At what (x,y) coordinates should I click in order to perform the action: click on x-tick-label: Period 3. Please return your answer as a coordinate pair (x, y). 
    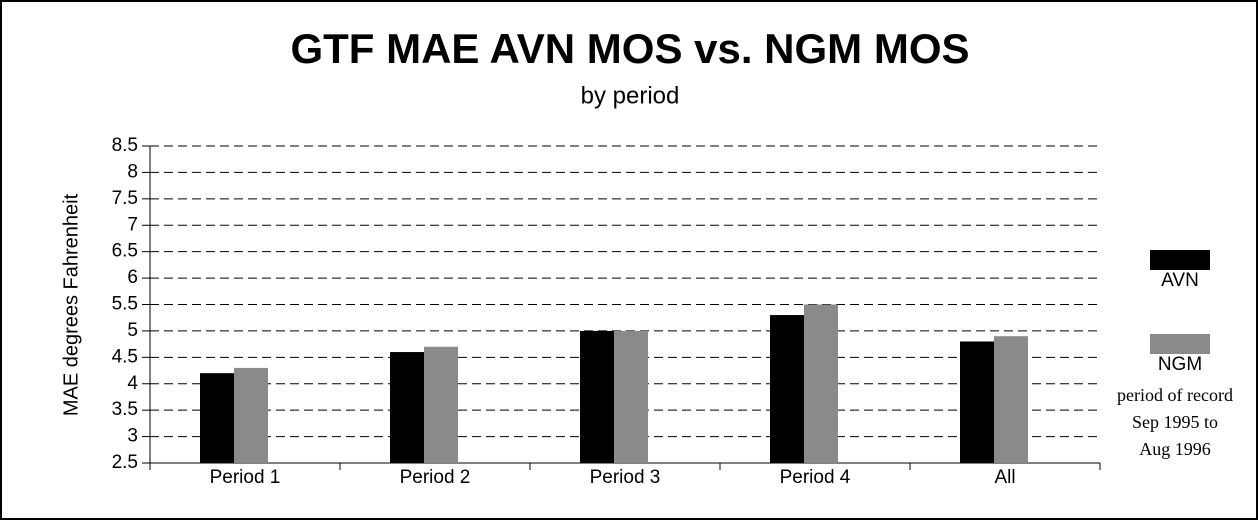
    Looking at the image, I should click on (625, 477).